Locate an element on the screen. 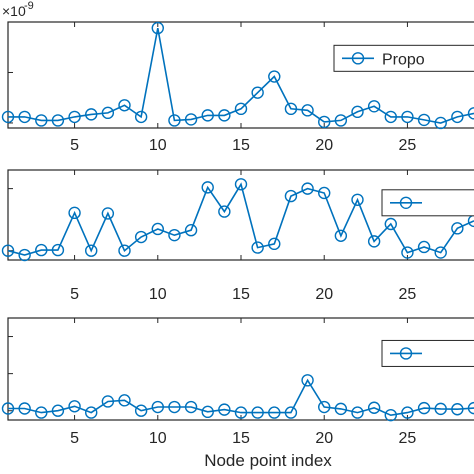 This screenshot has width=474, height=474. exponent-power: -9 is located at coordinates (29, 6).